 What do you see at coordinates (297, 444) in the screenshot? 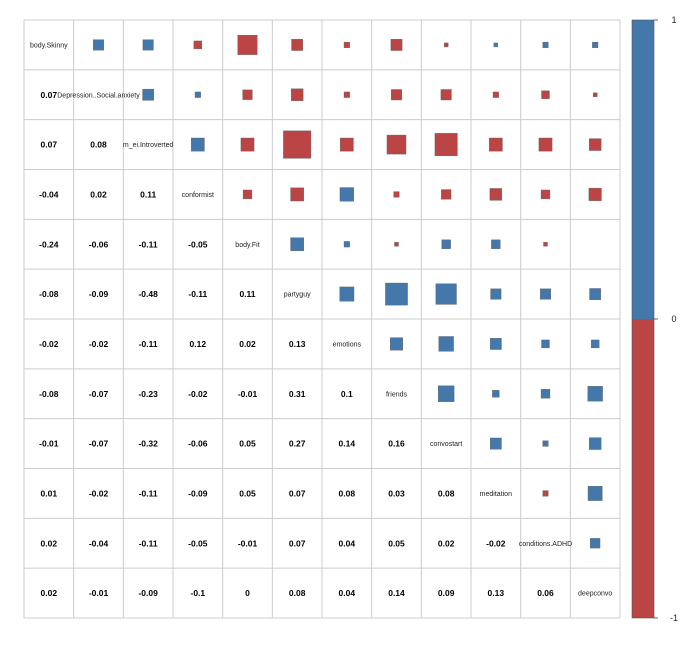
I see `correlation-value: 0.27` at bounding box center [297, 444].